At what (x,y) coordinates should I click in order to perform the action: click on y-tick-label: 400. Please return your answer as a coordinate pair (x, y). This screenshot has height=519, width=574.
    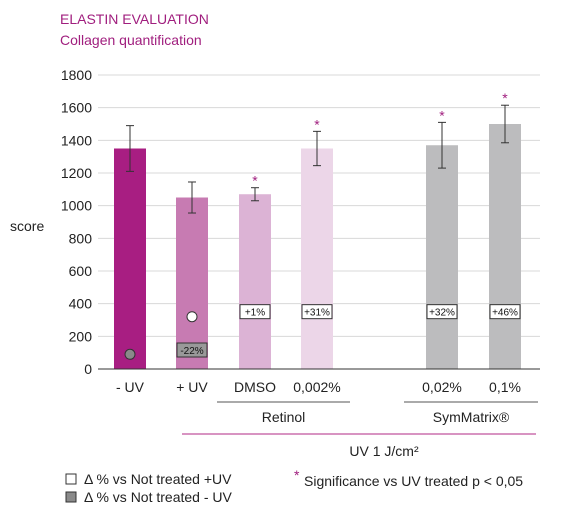
    Looking at the image, I should click on (81, 304).